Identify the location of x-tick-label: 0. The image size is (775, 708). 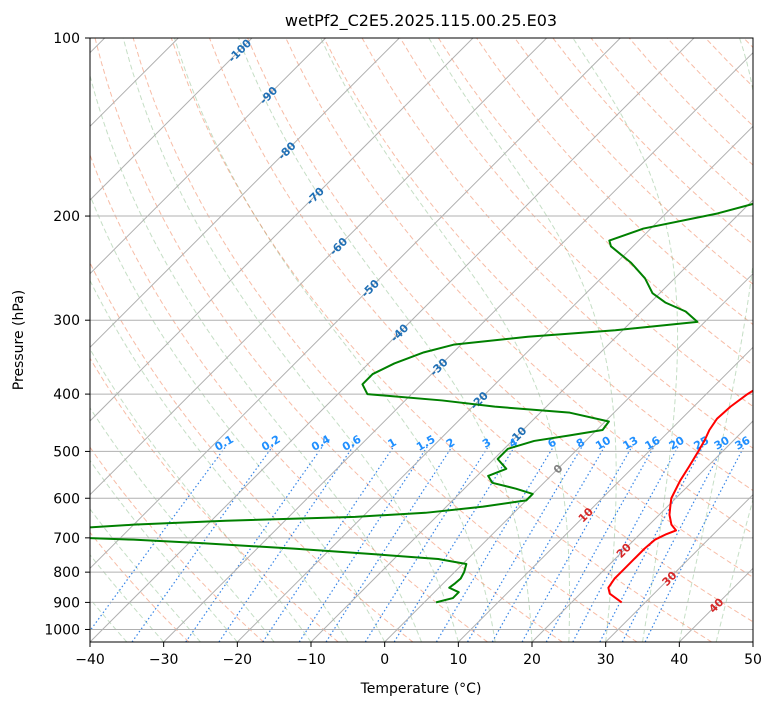
(384, 660).